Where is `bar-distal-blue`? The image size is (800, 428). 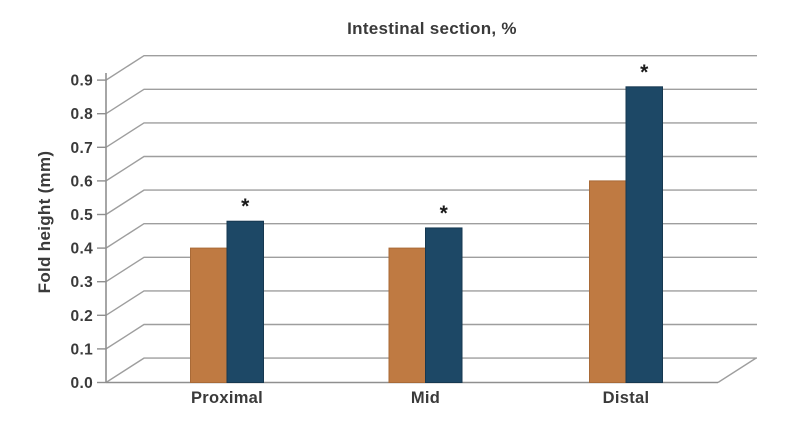
bar-distal-blue is located at coordinates (644, 234).